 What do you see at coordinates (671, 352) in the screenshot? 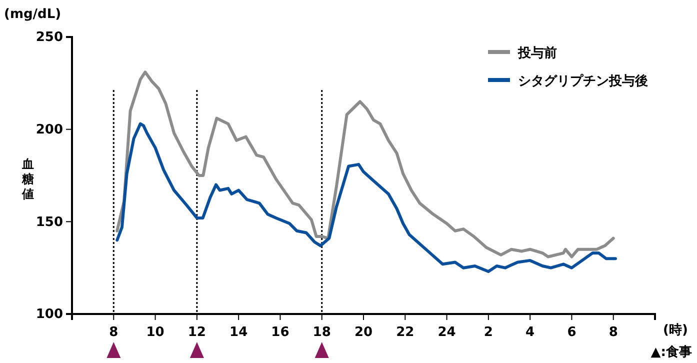
I see `text: ▲:食事` at bounding box center [671, 352].